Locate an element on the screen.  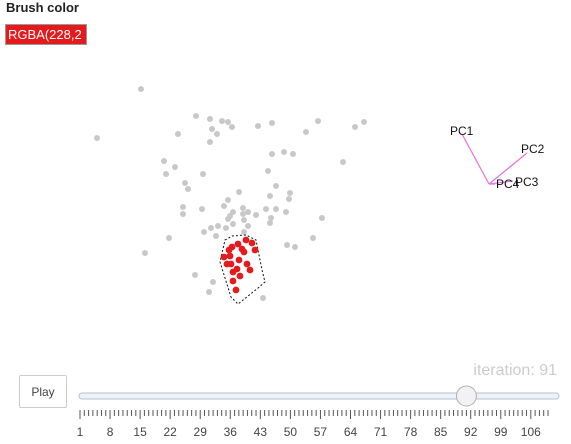
slider-handle is located at coordinates (466, 396).